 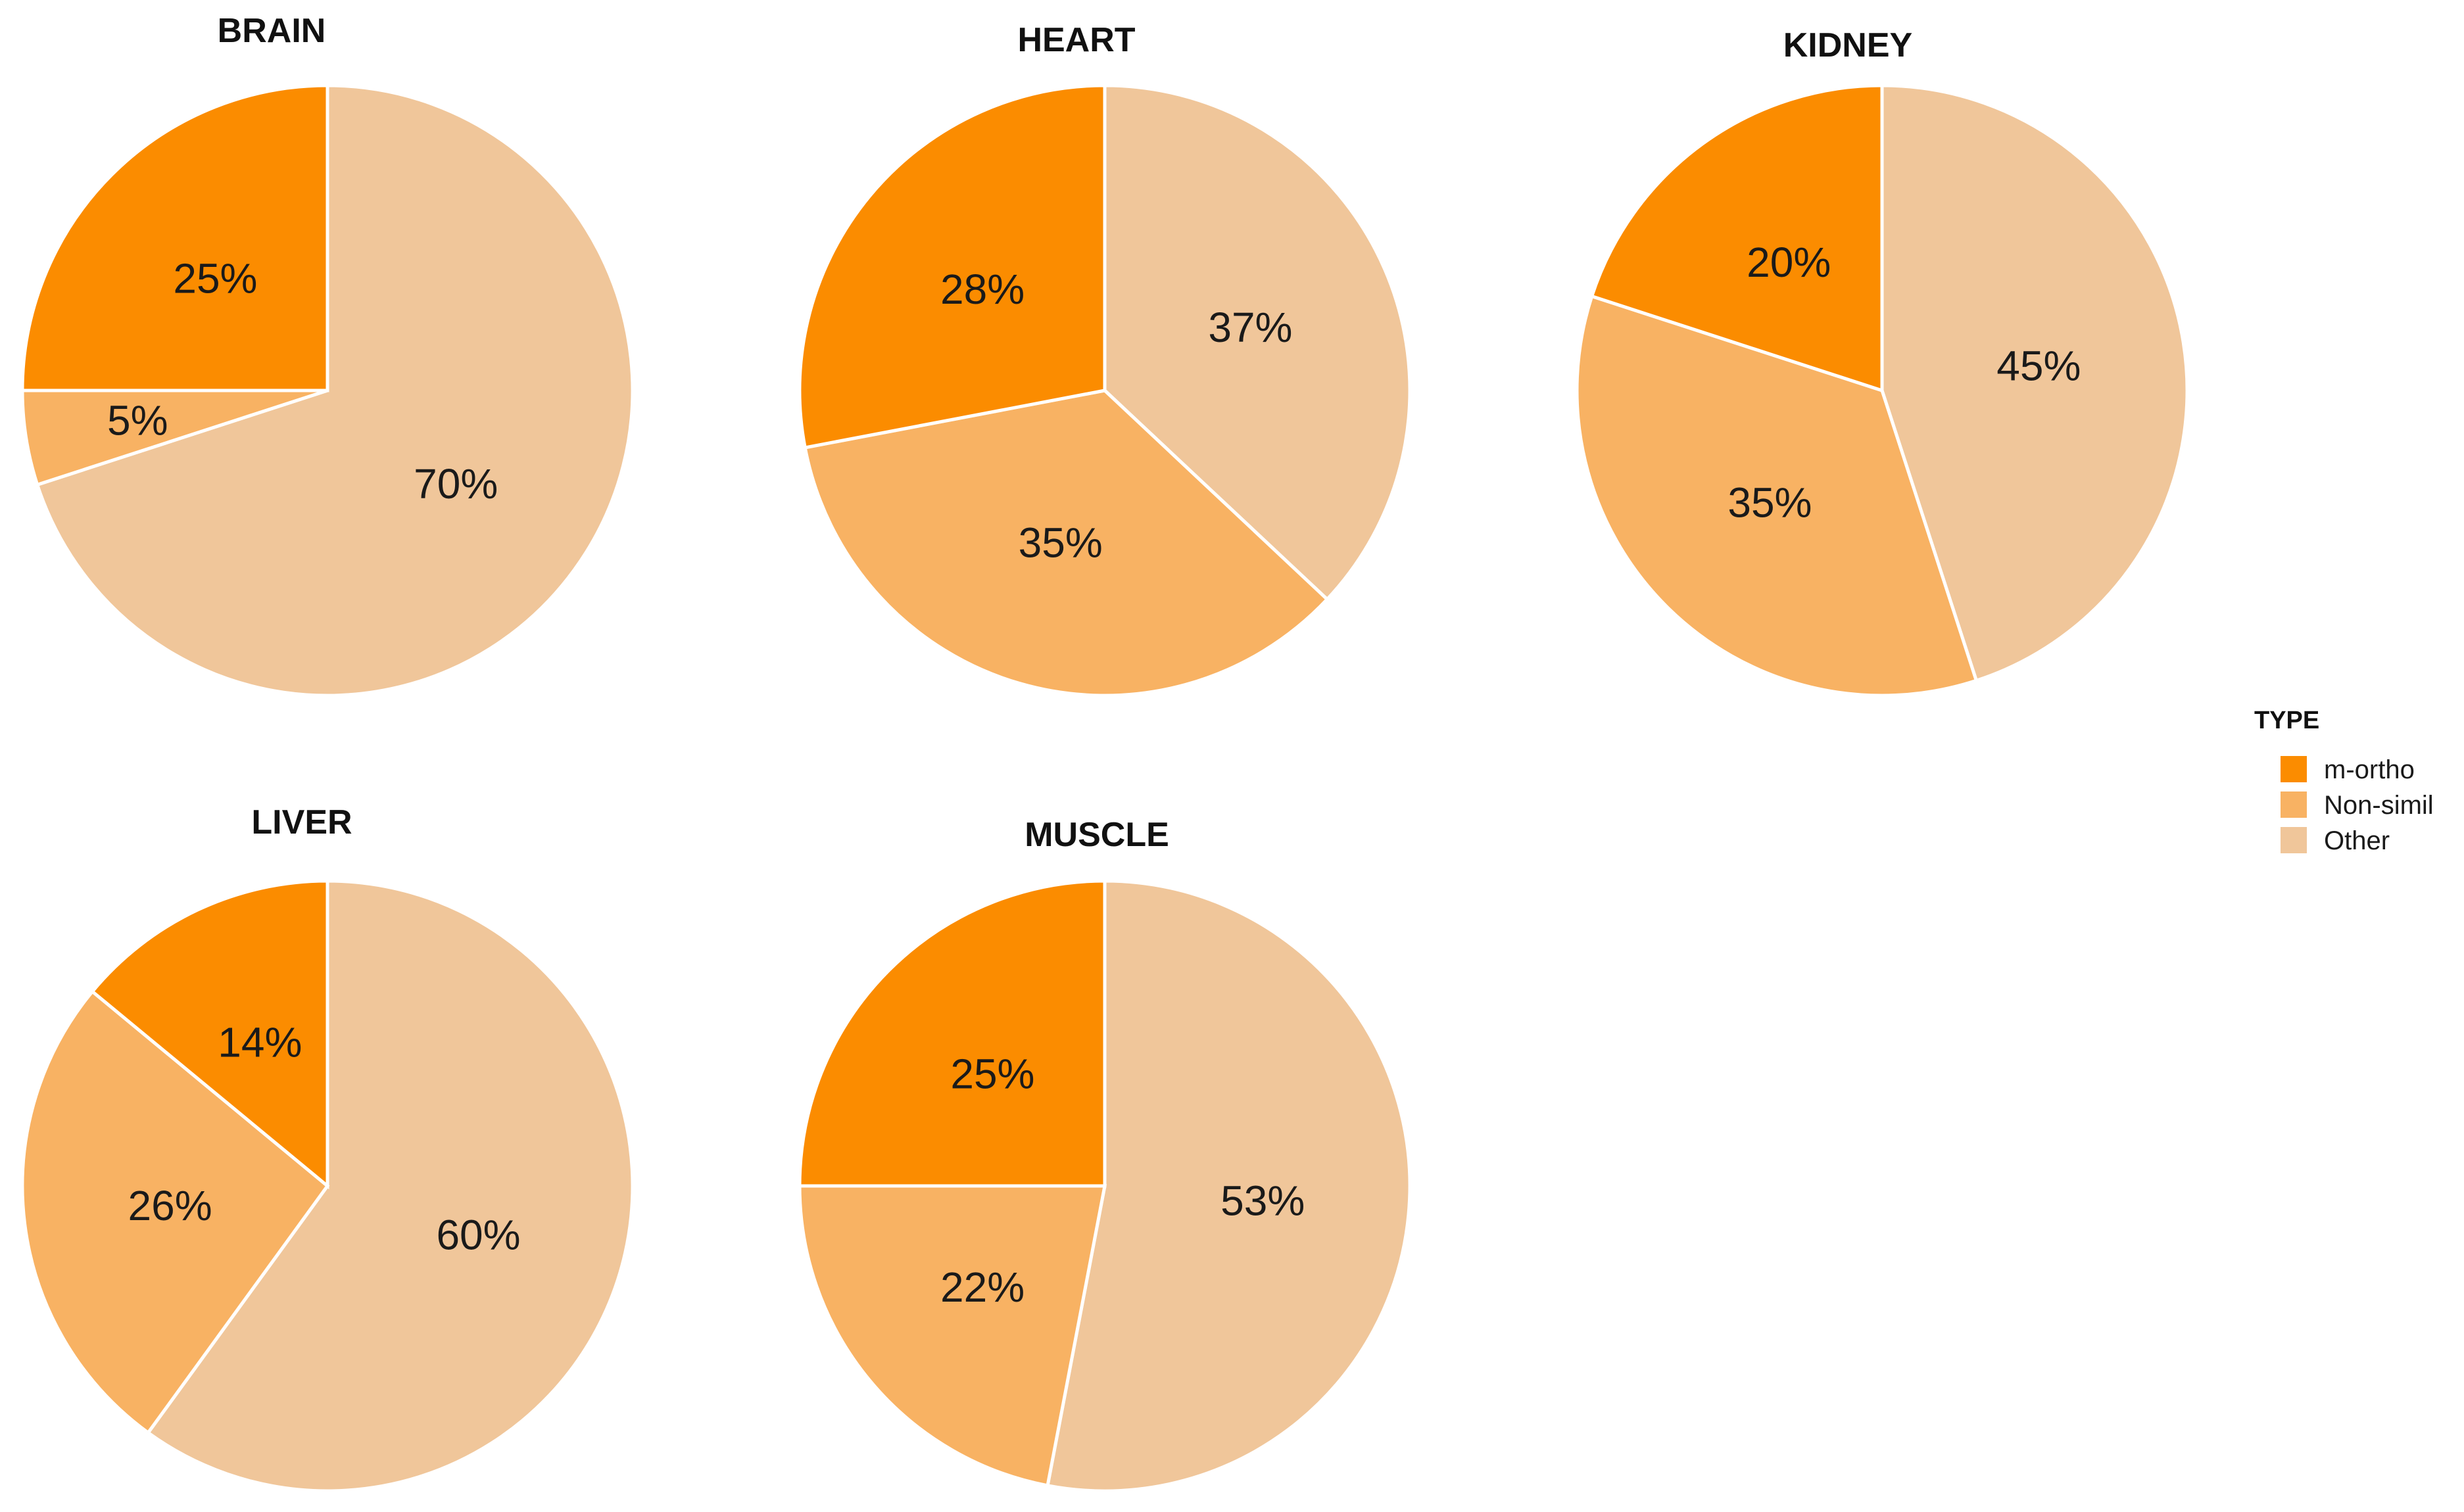 What do you see at coordinates (272, 31) in the screenshot?
I see `panel-title: BRAIN` at bounding box center [272, 31].